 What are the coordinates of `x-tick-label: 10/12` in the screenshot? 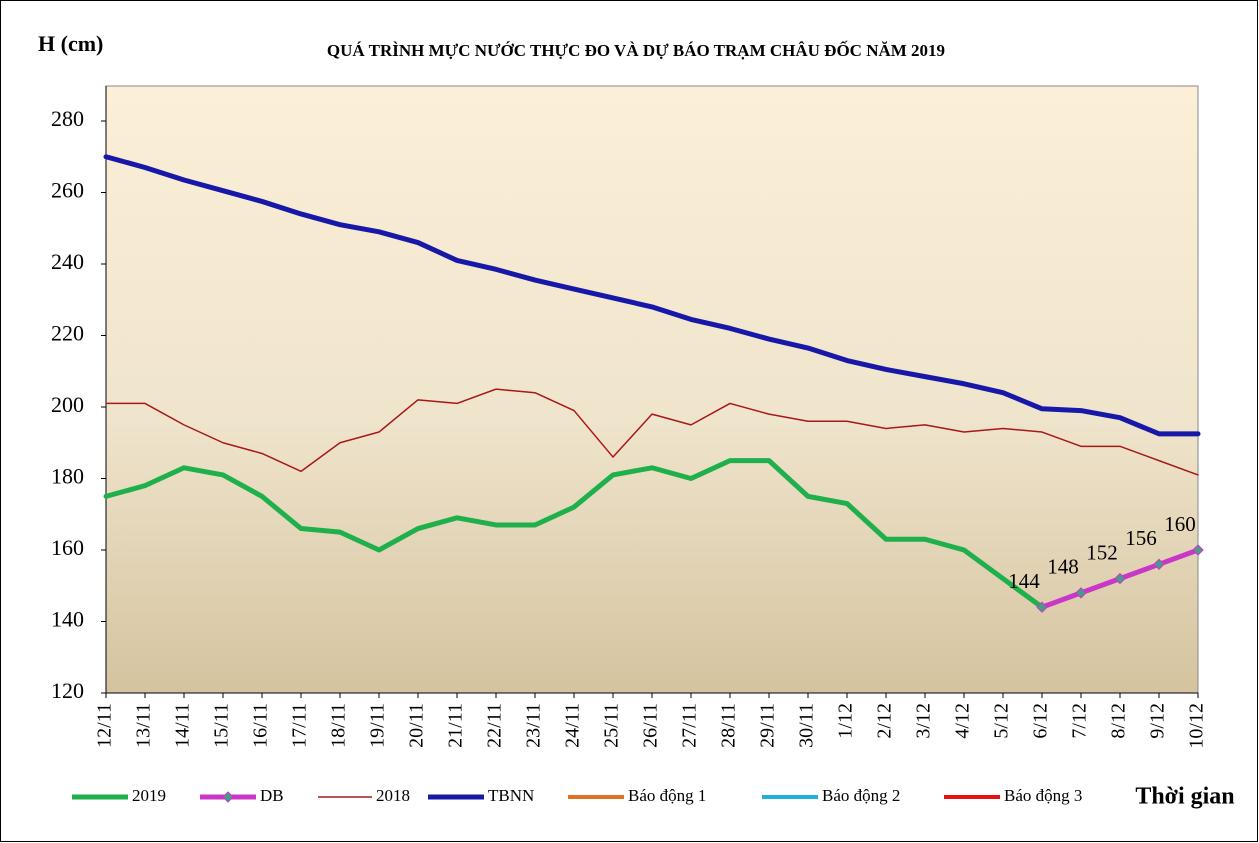 It's located at (1197, 726).